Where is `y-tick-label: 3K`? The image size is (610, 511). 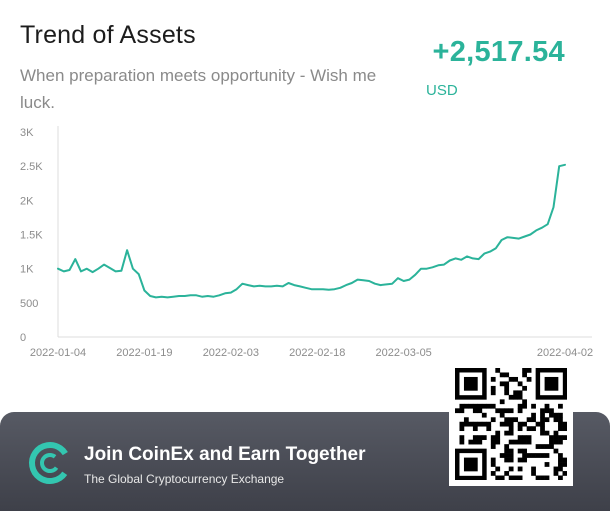 y-tick-label: 3K is located at coordinates (27, 133).